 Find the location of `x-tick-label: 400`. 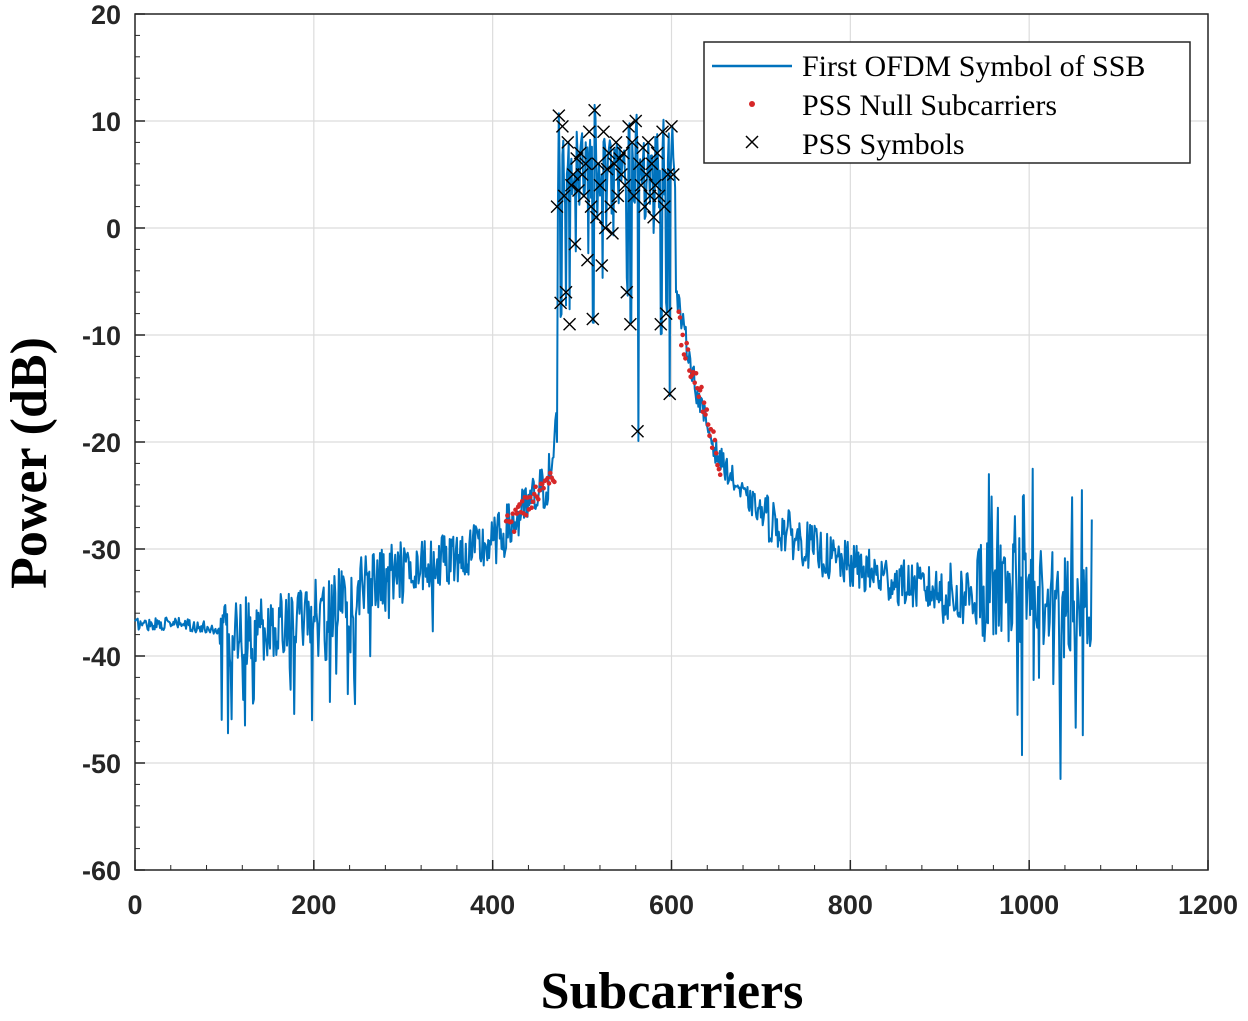

x-tick-label: 400 is located at coordinates (492, 905).